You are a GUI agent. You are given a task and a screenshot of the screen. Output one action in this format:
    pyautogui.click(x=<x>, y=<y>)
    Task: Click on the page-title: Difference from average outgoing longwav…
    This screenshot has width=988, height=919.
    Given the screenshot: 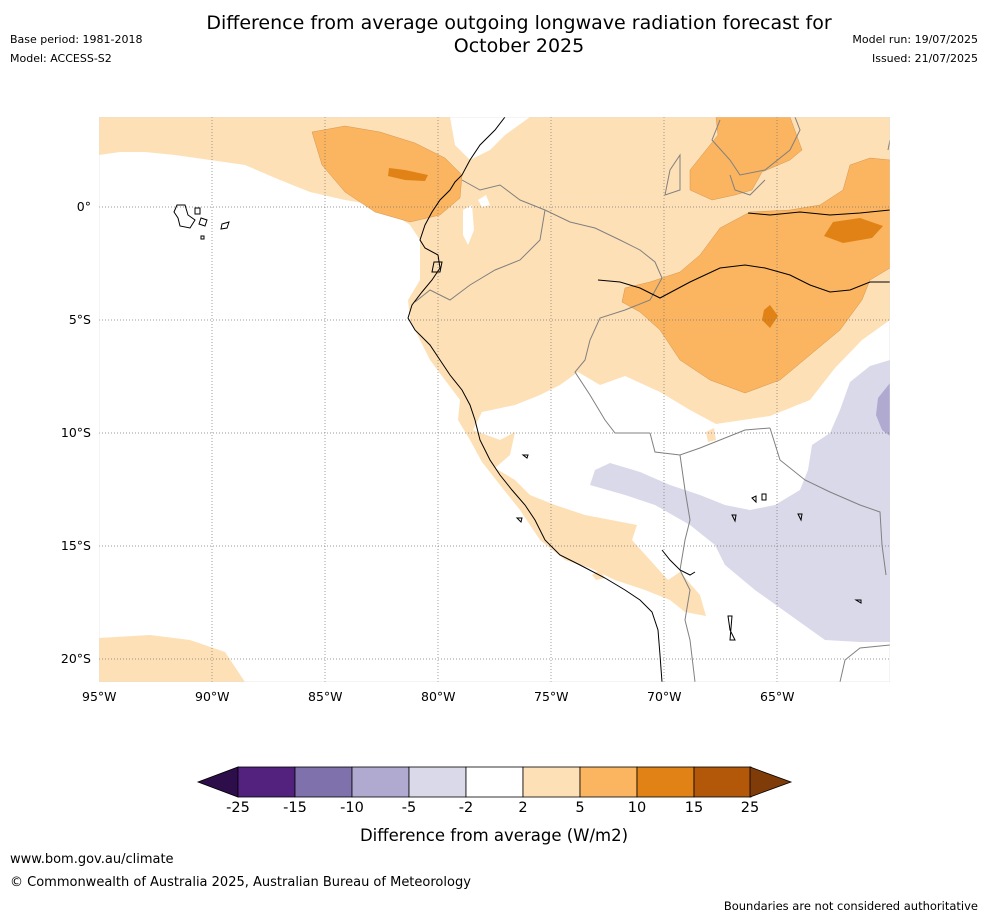 What is the action you would take?
    pyautogui.click(x=494, y=35)
    